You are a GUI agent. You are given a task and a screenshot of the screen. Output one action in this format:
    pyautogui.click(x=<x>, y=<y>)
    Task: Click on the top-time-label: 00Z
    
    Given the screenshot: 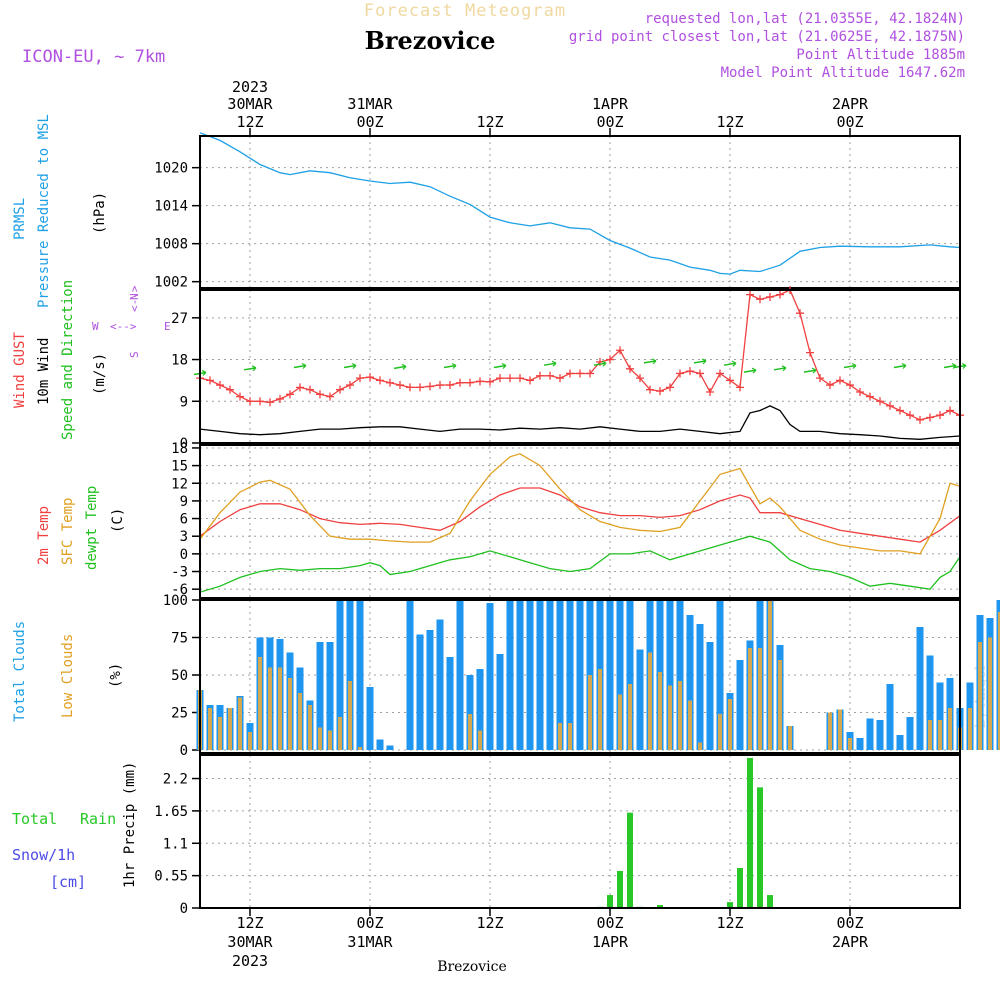 What is the action you would take?
    pyautogui.click(x=849, y=122)
    